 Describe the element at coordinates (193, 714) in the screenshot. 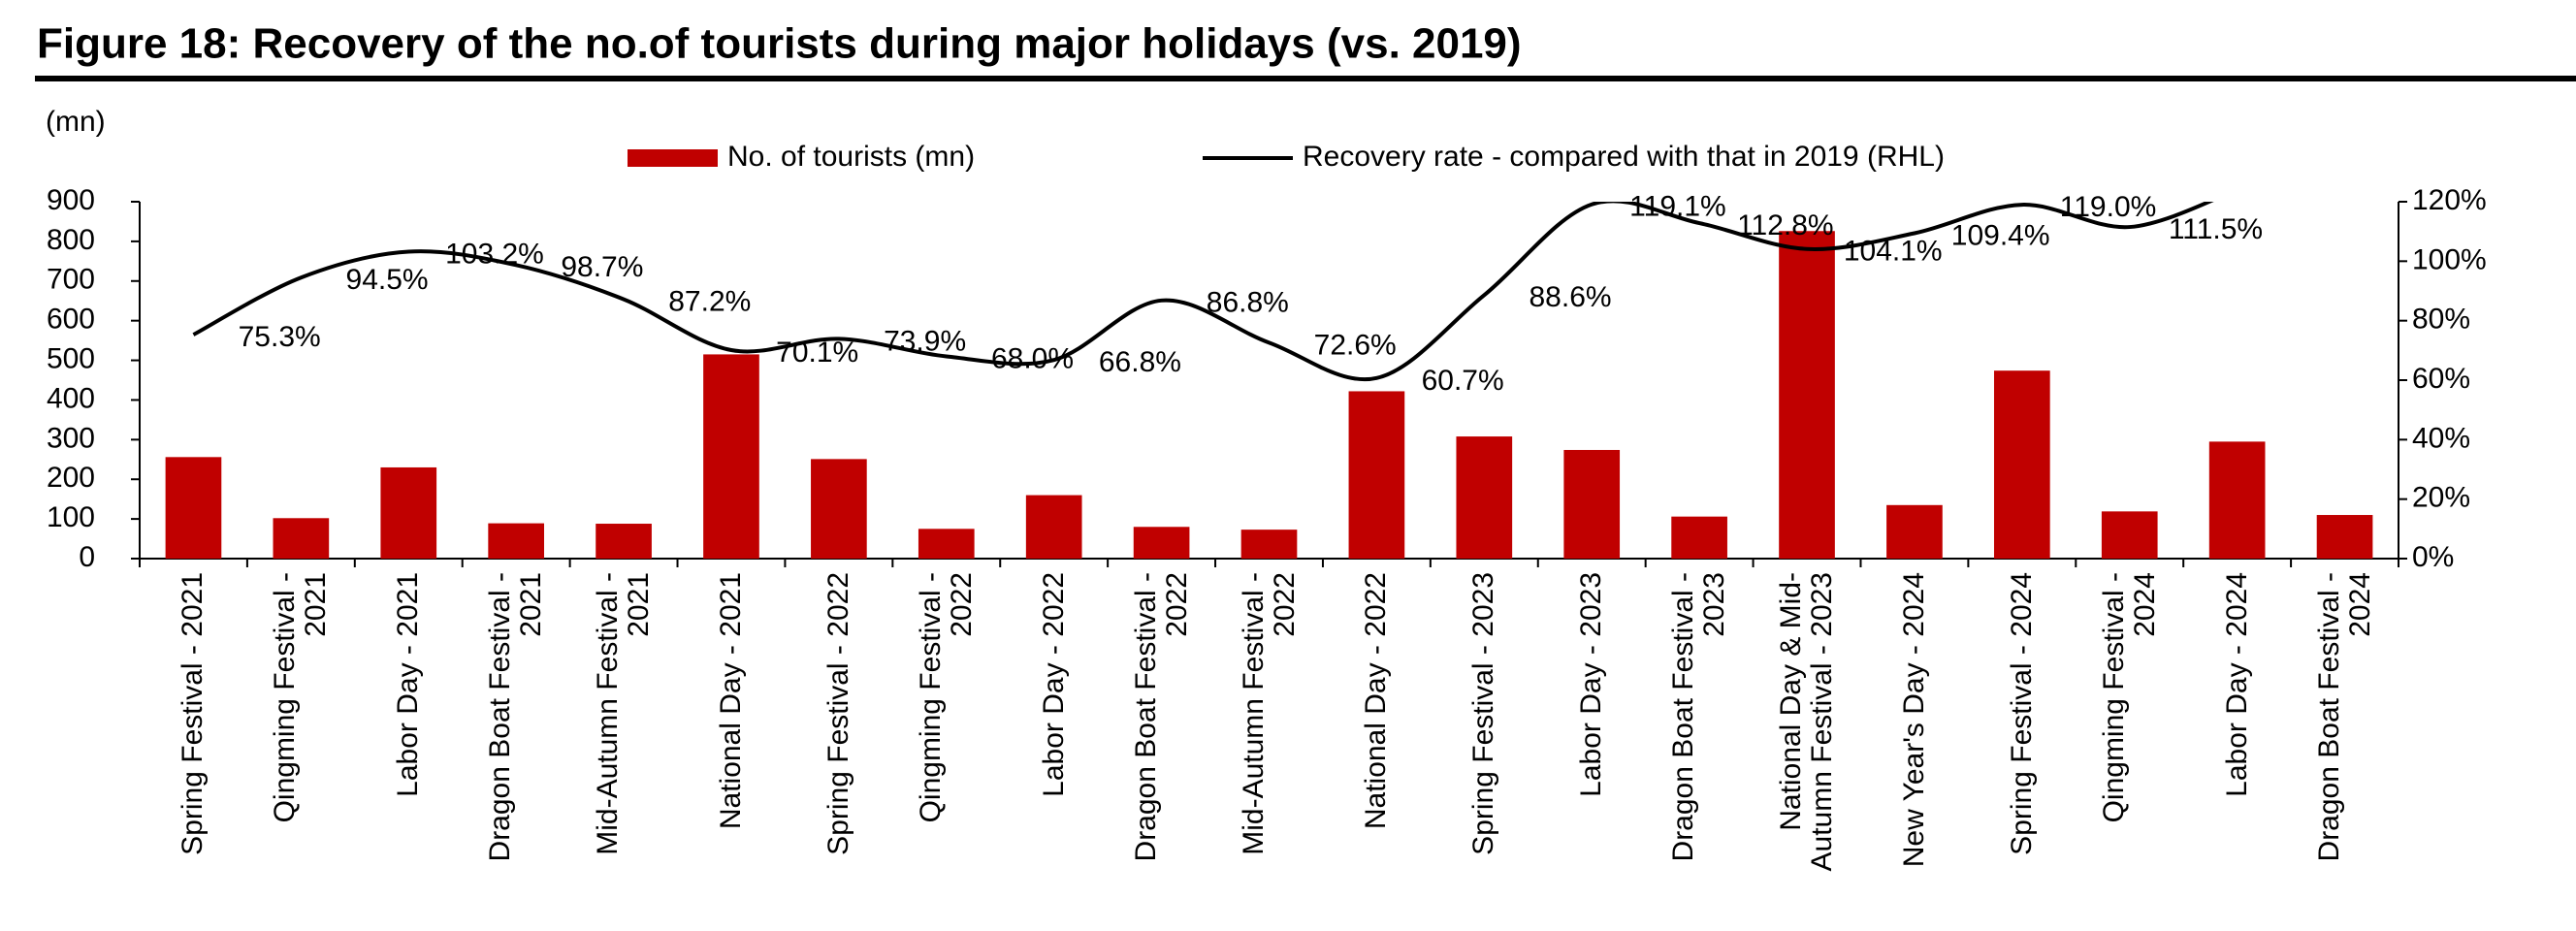

I see `x-tick-label: Spring Festival - 2021` at that location.